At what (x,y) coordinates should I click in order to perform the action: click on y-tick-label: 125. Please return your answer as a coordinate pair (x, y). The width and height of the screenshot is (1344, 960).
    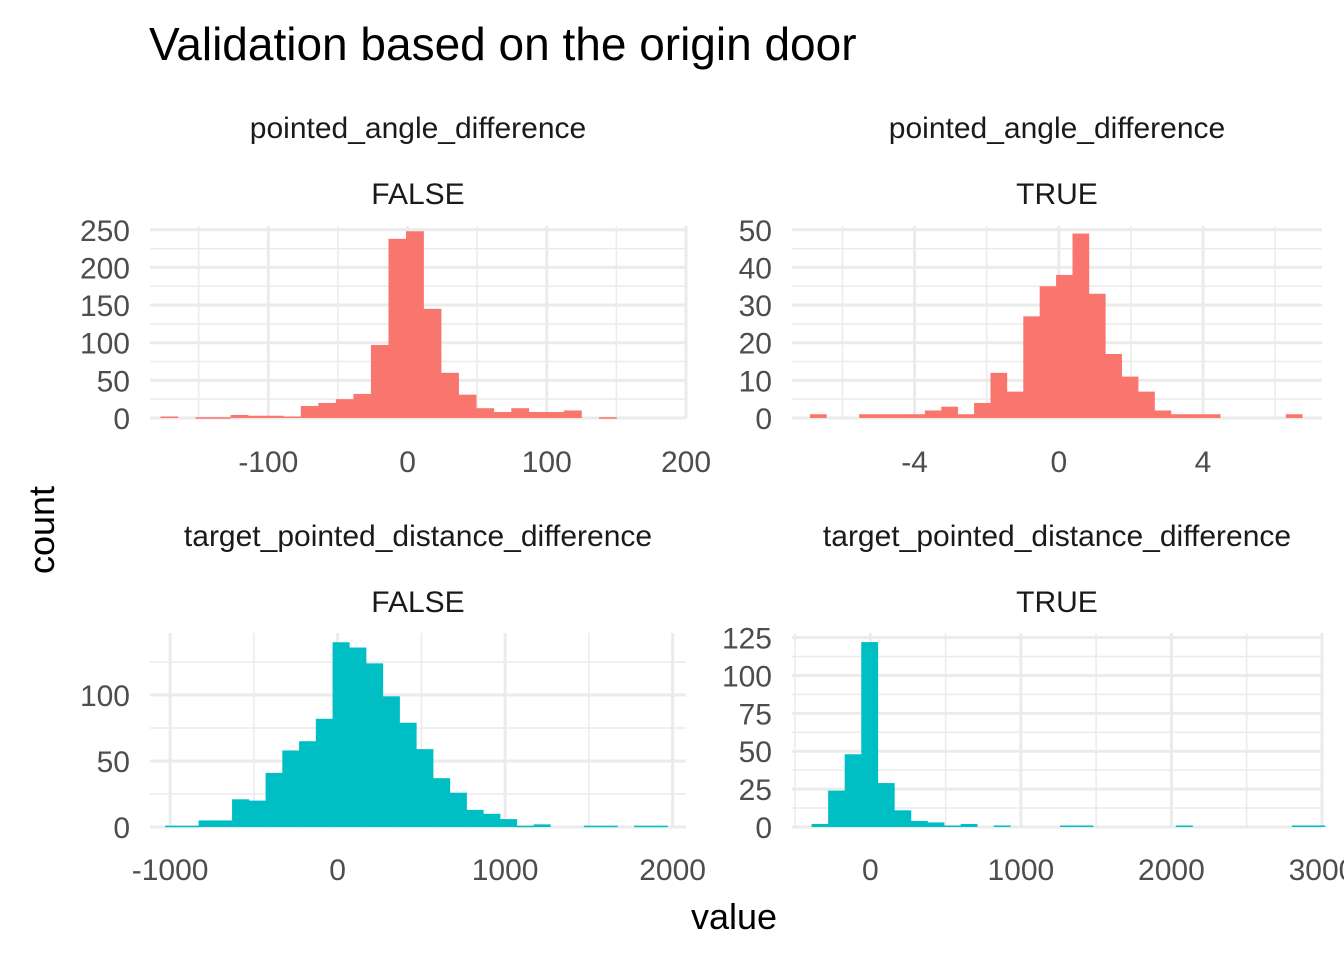
    Looking at the image, I should click on (747, 639).